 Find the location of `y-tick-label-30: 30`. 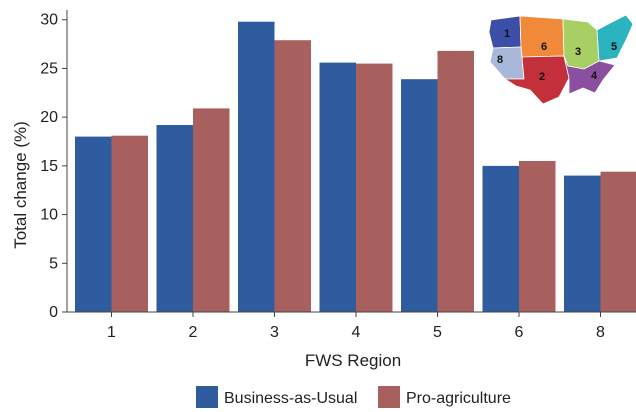

y-tick-label-30: 30 is located at coordinates (49, 20).